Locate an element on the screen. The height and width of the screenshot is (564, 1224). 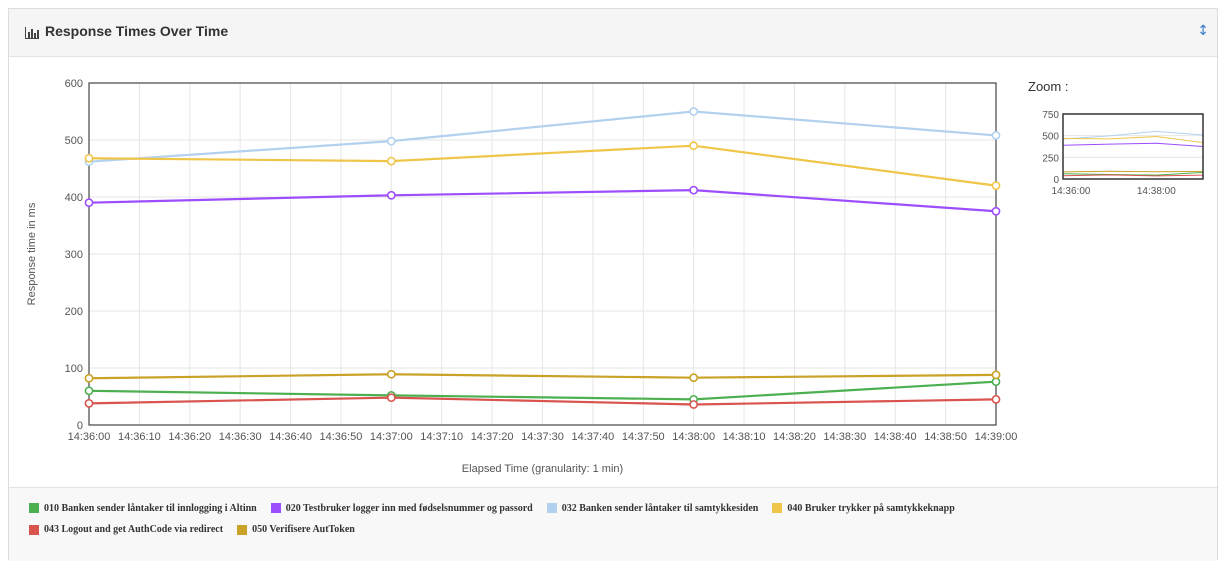
x-tick-label: 14:38:40 is located at coordinates (895, 437).